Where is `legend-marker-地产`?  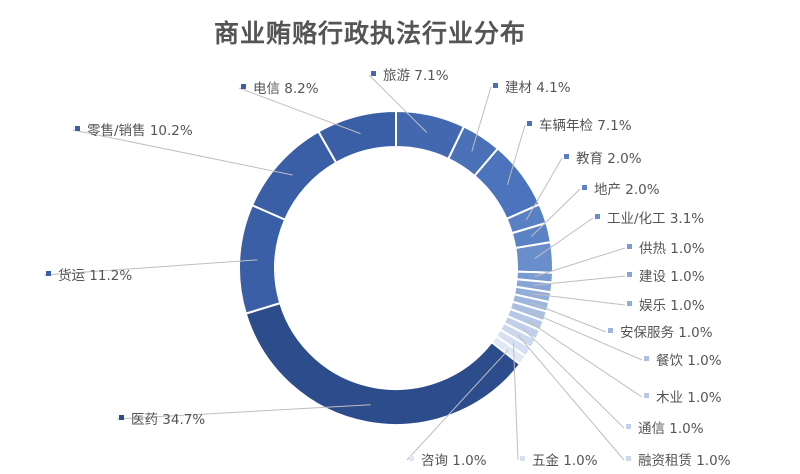
legend-marker-地产 is located at coordinates (584, 187).